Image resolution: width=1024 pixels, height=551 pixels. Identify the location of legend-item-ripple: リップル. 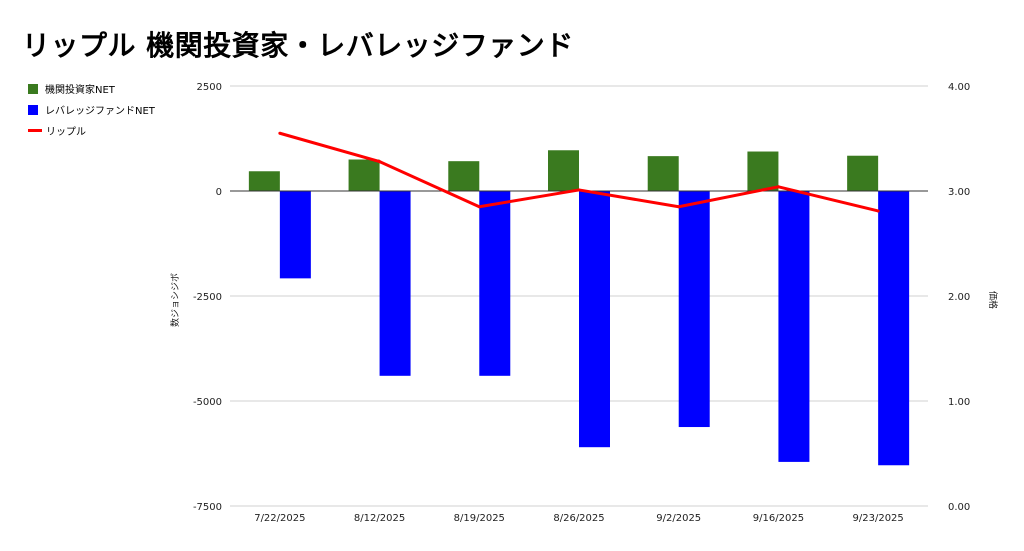
(91, 130).